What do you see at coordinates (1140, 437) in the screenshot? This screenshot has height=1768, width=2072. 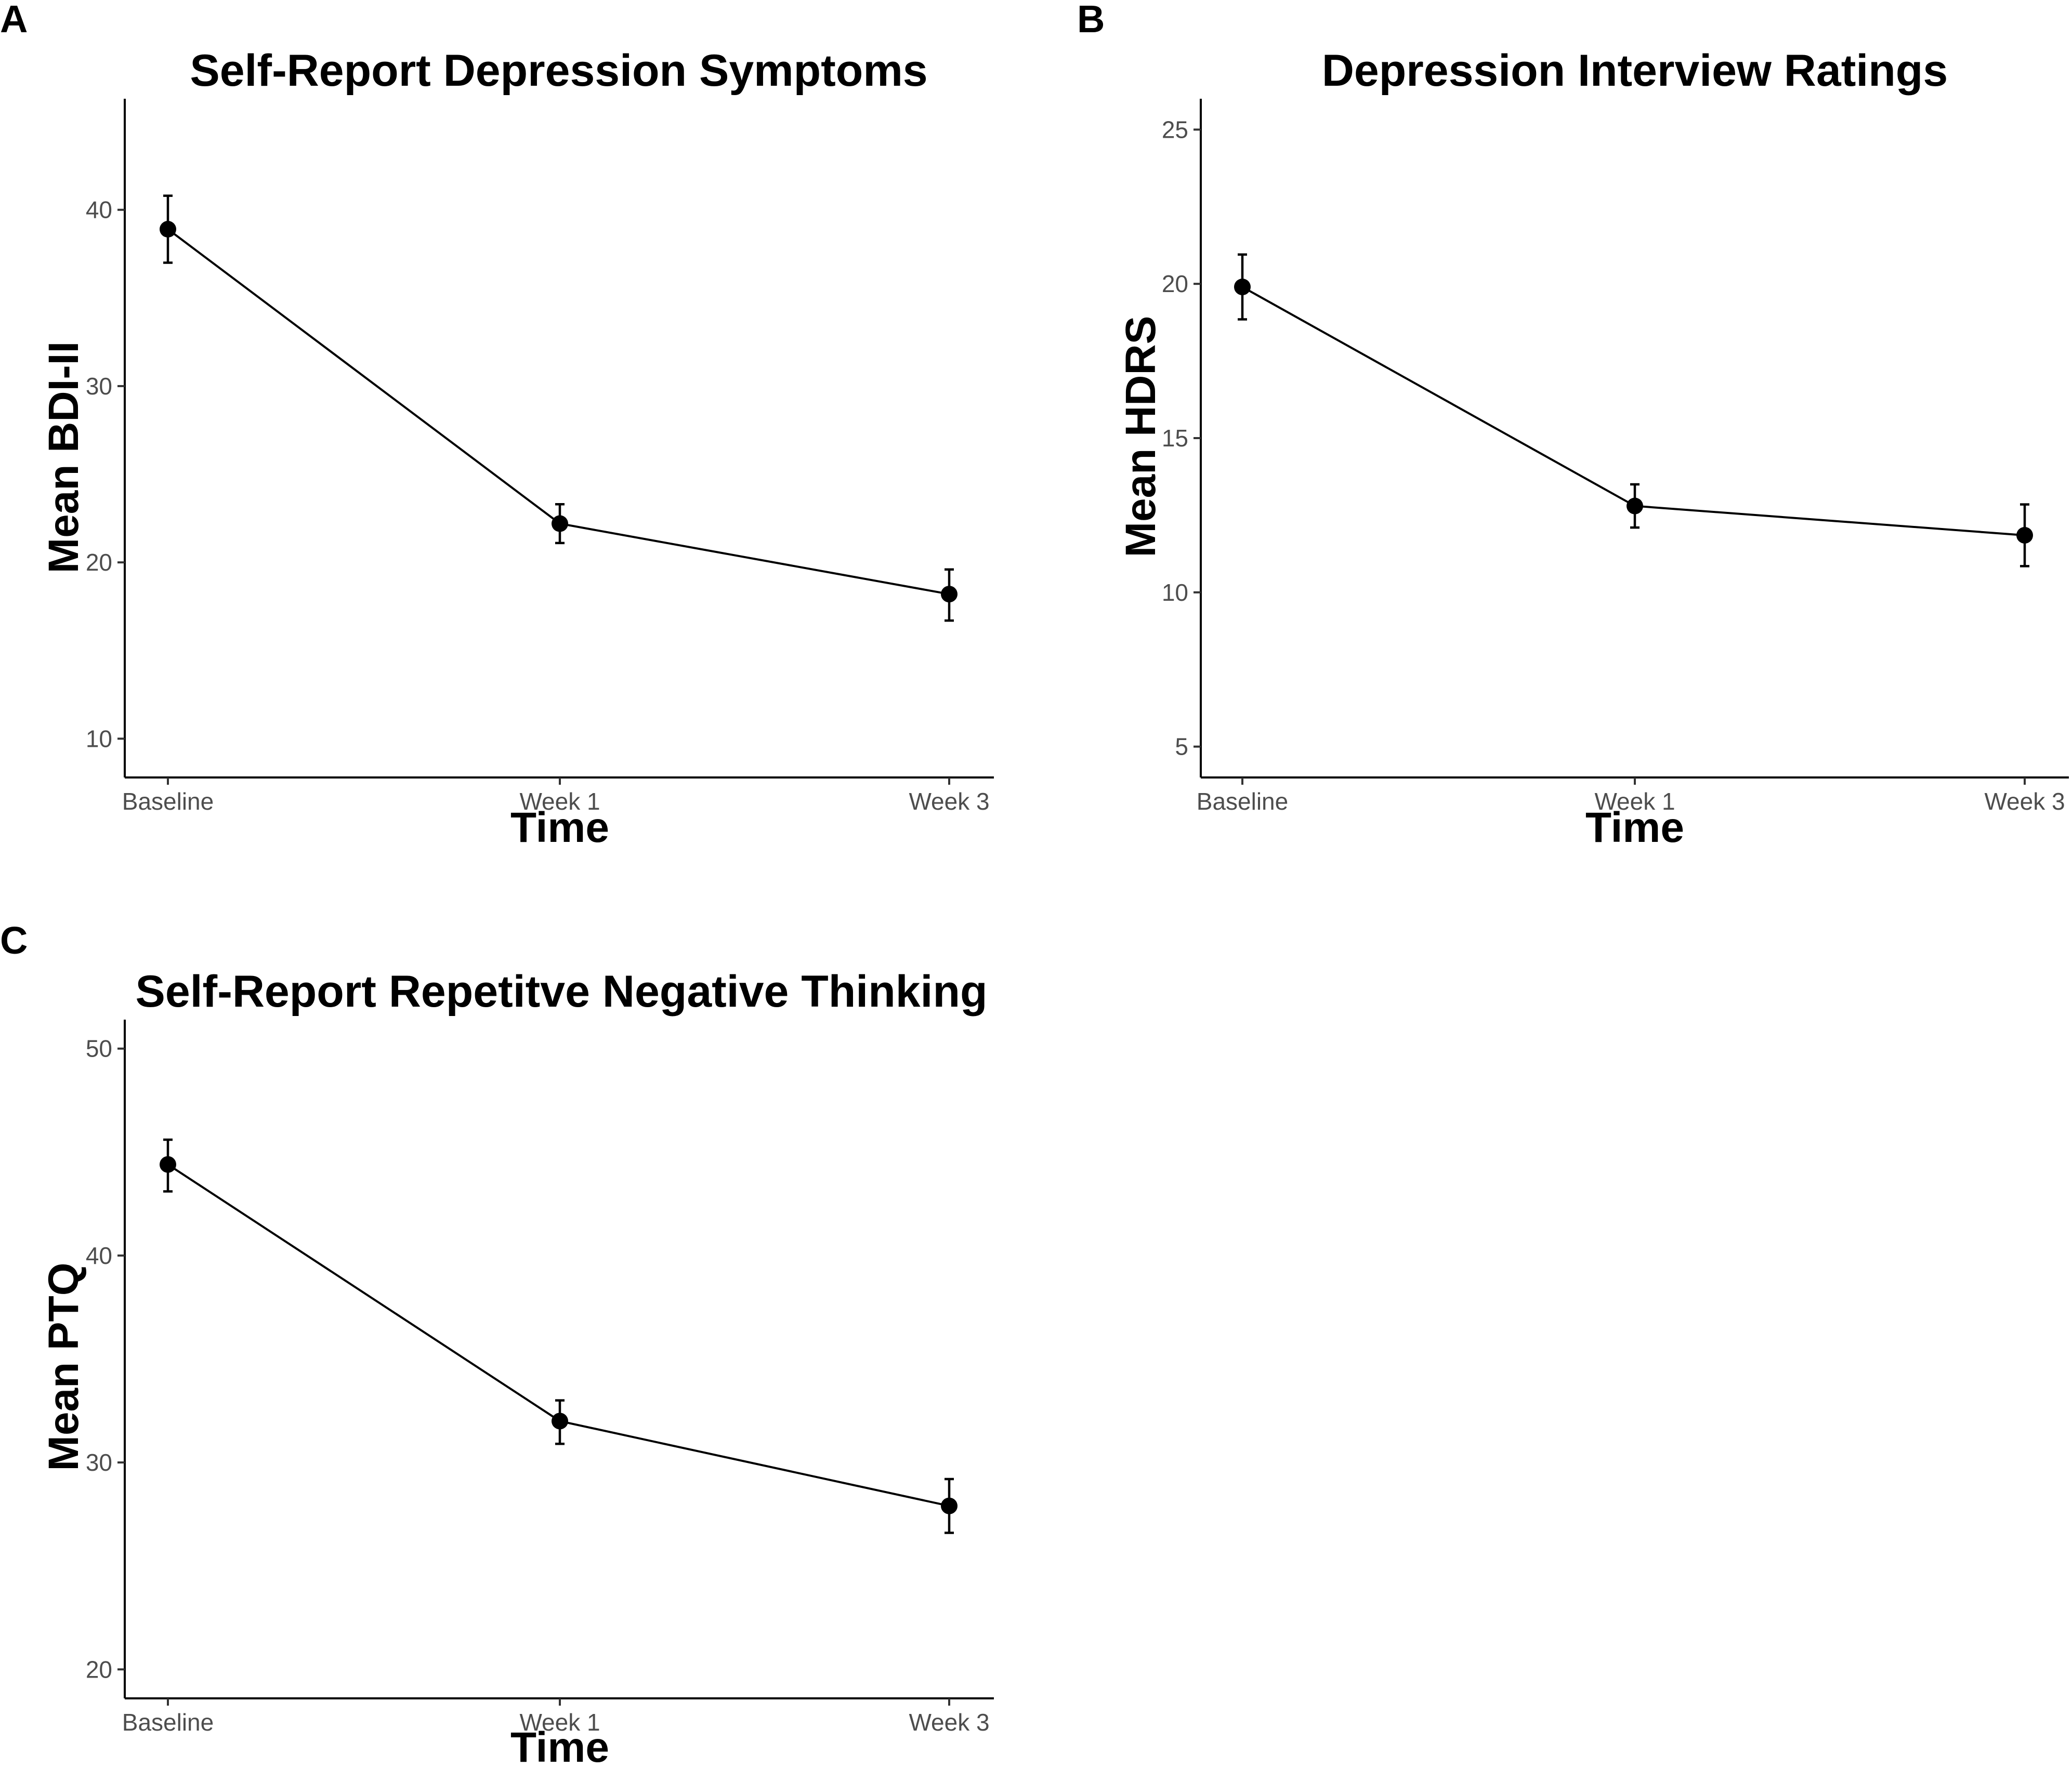 I see `y-axis-title: Mean HDRS` at bounding box center [1140, 437].